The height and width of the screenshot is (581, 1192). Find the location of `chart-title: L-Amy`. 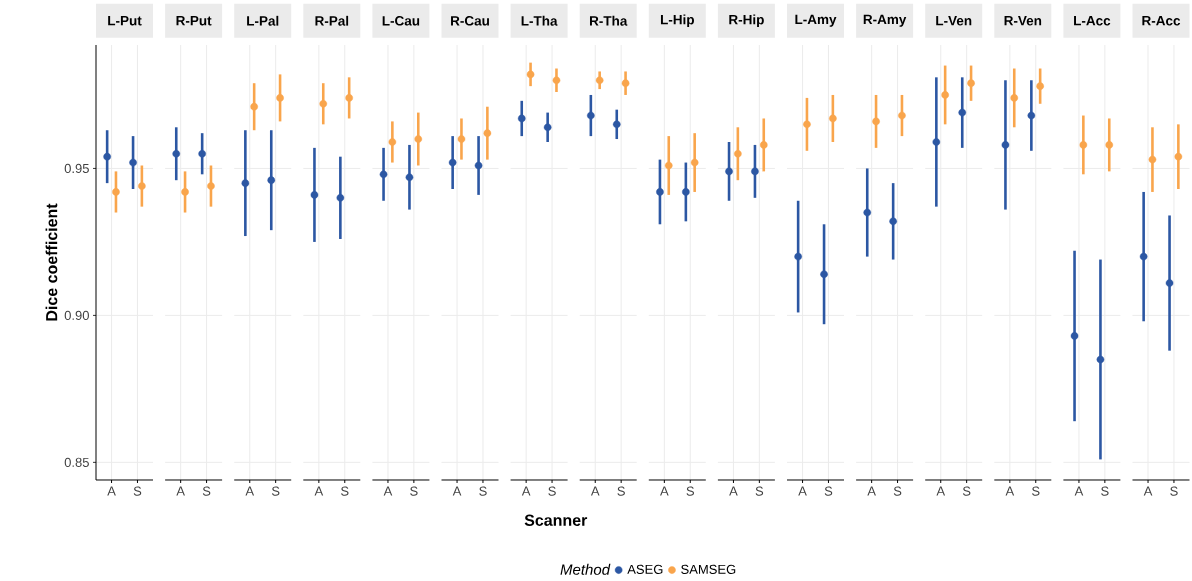

chart-title: L-Amy is located at coordinates (816, 20).